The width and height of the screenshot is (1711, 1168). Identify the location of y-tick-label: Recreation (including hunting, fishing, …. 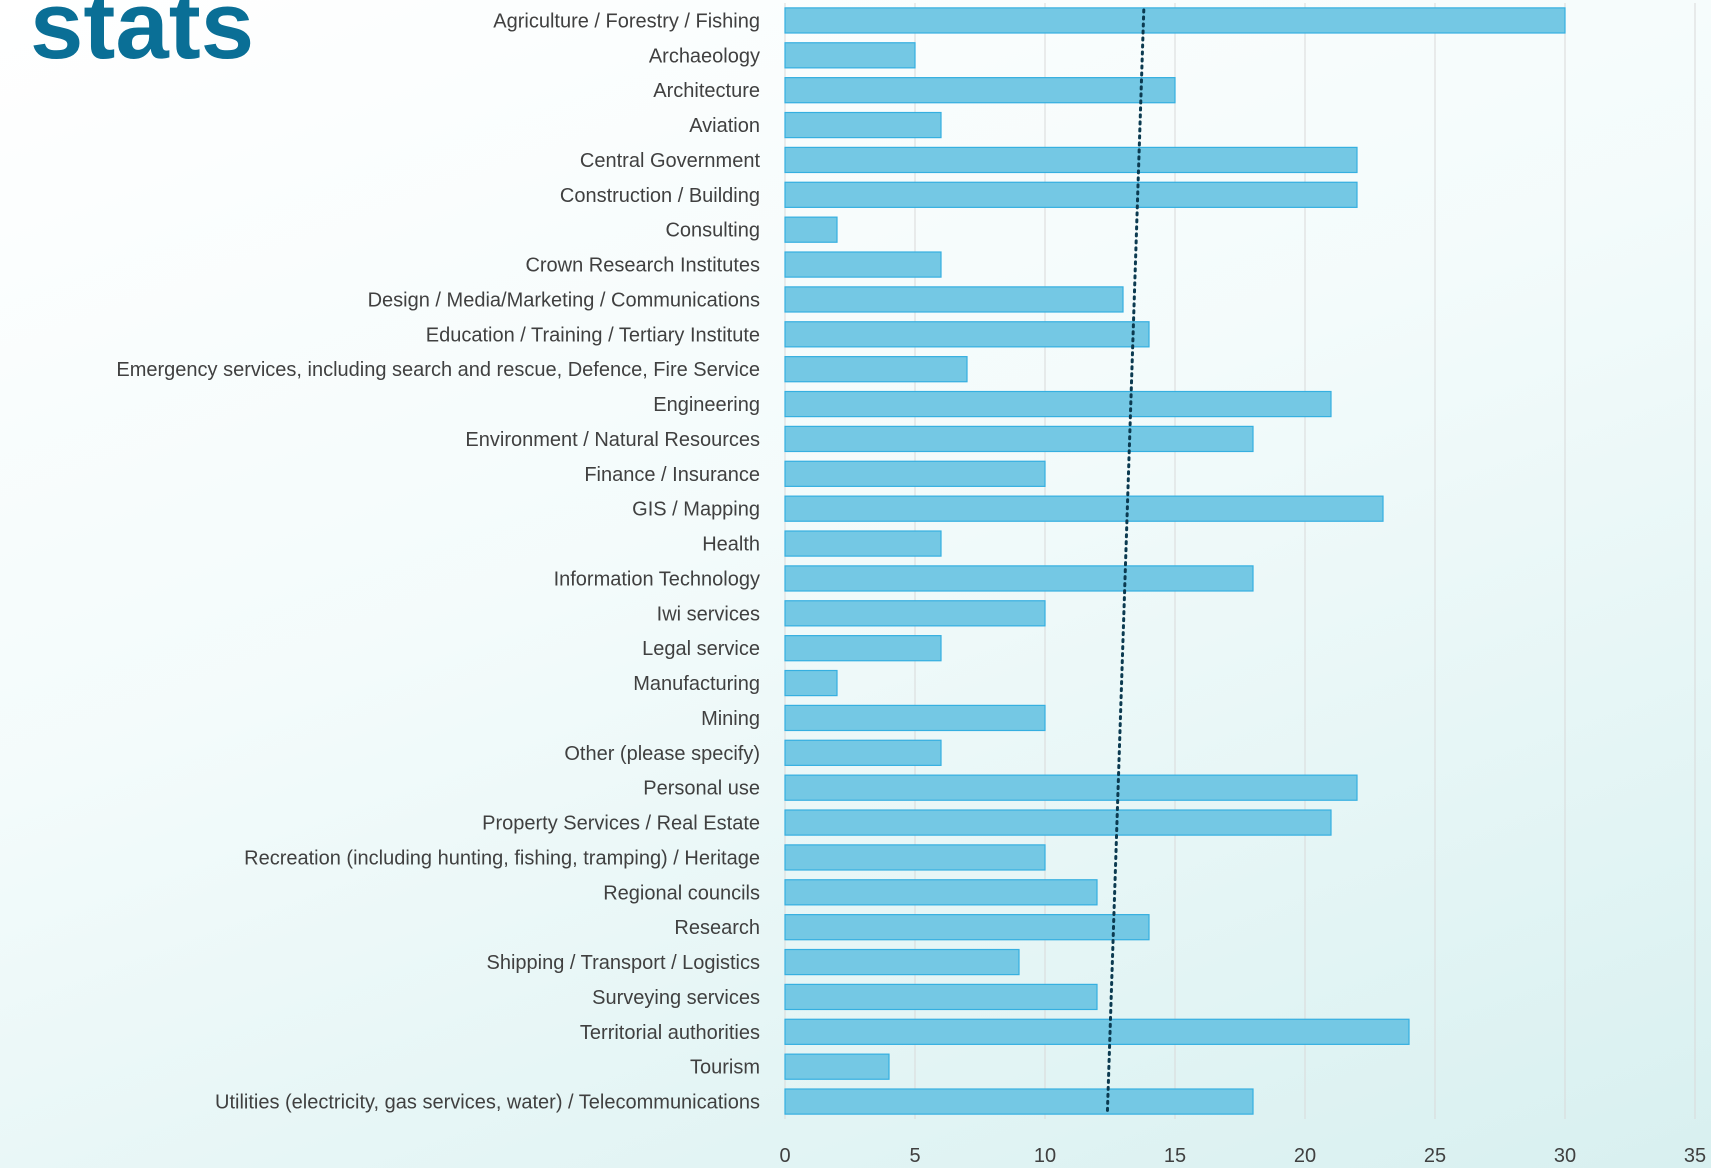
(502, 858).